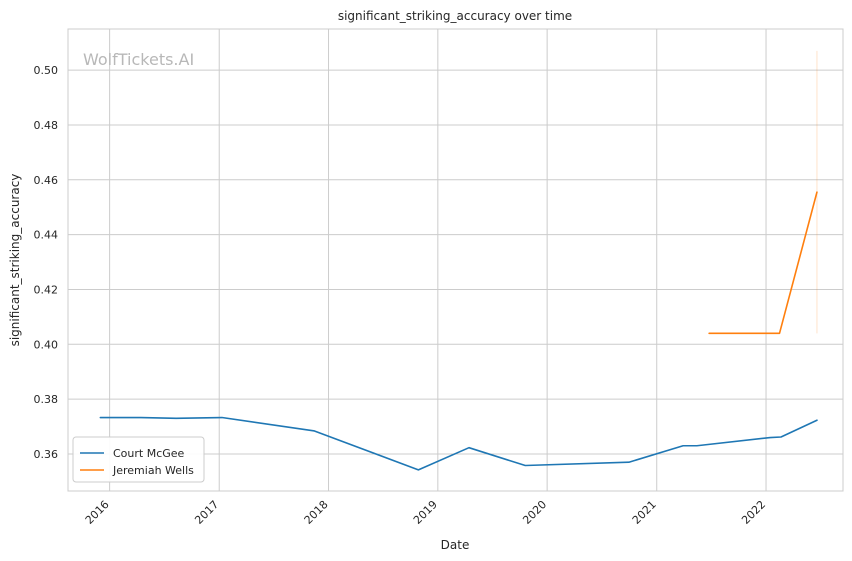  What do you see at coordinates (46, 454) in the screenshot?
I see `y-tick-label: 0.36` at bounding box center [46, 454].